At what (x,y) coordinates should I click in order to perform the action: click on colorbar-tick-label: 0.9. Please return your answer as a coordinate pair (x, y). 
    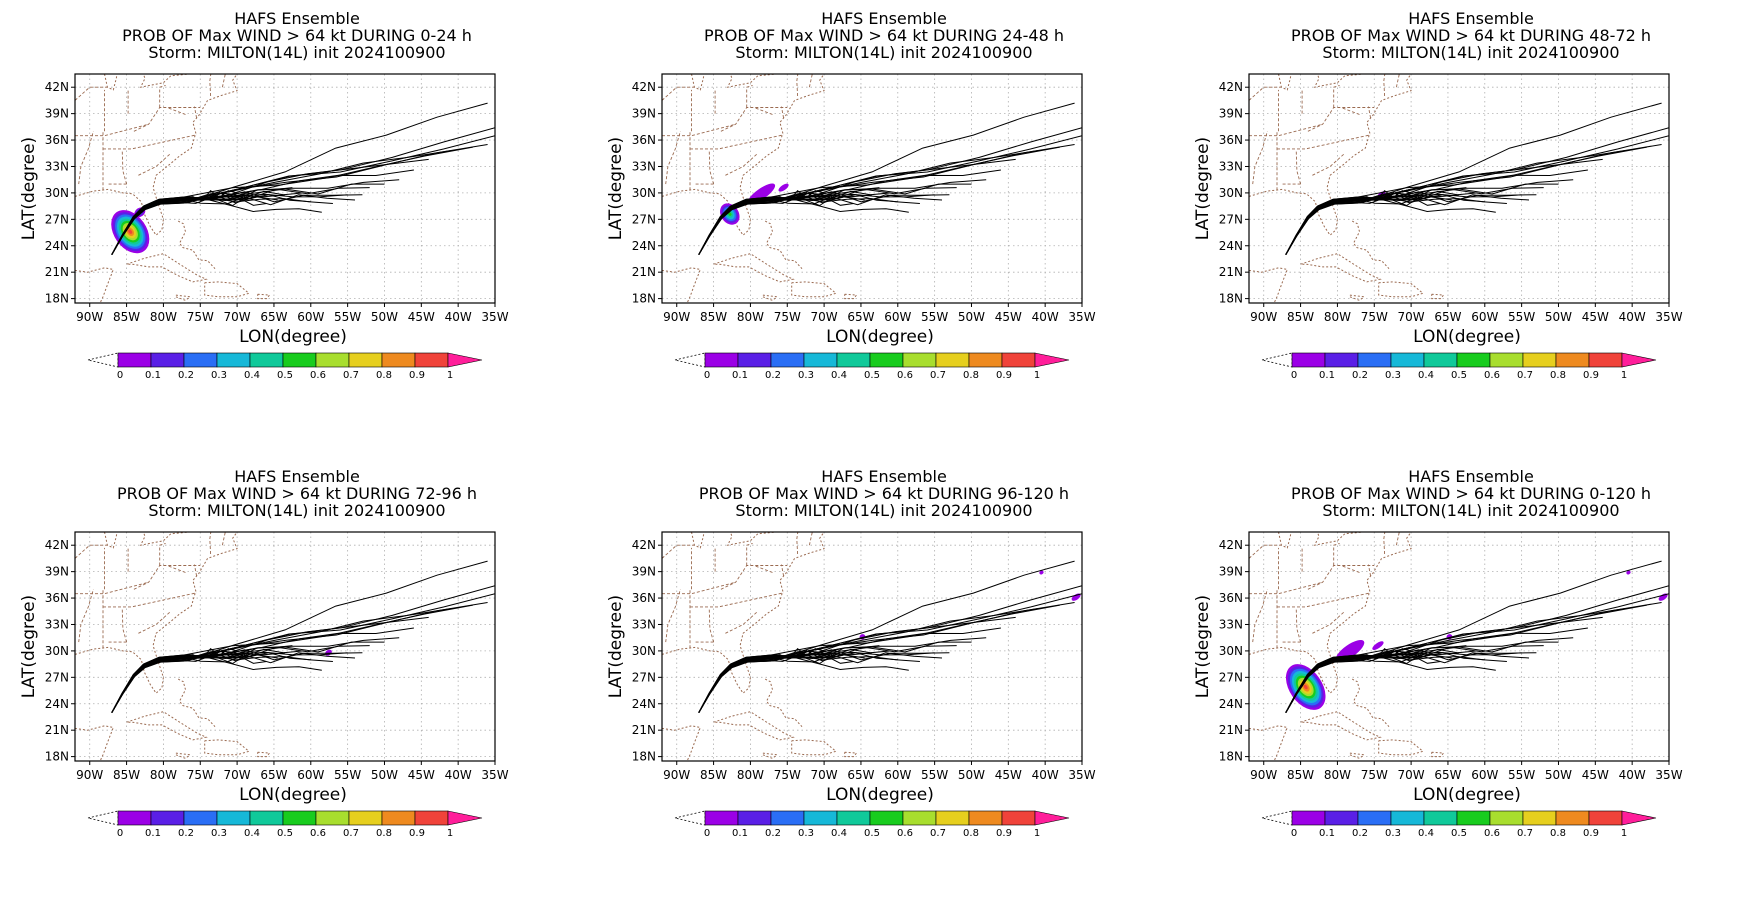
    Looking at the image, I should click on (1004, 375).